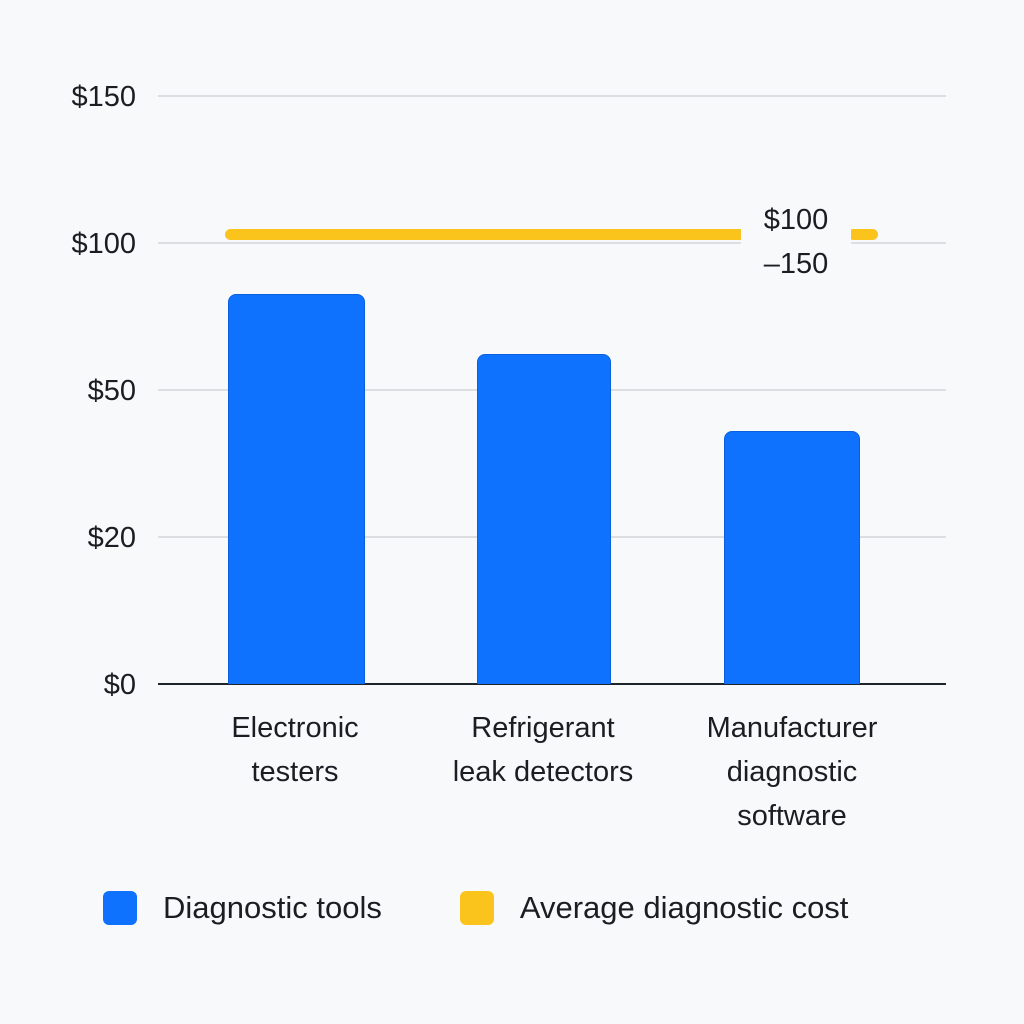 This screenshot has height=1024, width=1024. I want to click on average-cost-annotation-line2: –150, so click(796, 264).